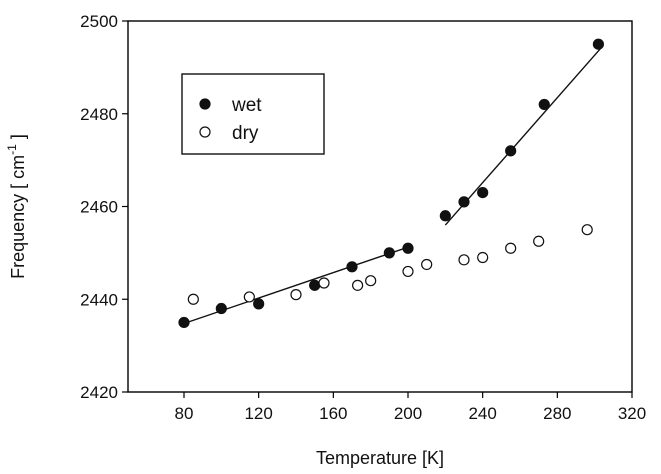  I want to click on legend-marker-dry, so click(205, 132).